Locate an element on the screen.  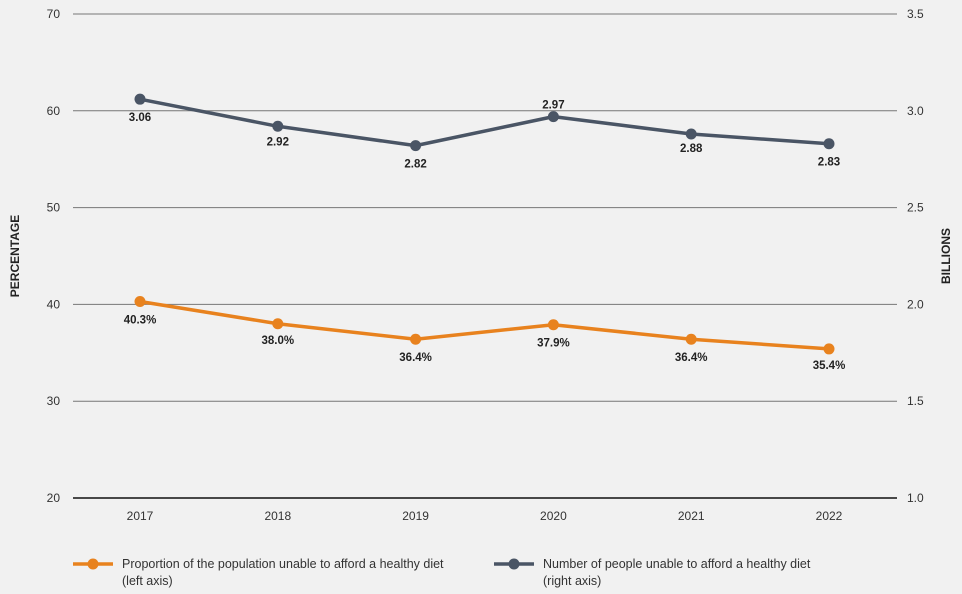
legend-label-axis: (left axis) is located at coordinates (147, 581).